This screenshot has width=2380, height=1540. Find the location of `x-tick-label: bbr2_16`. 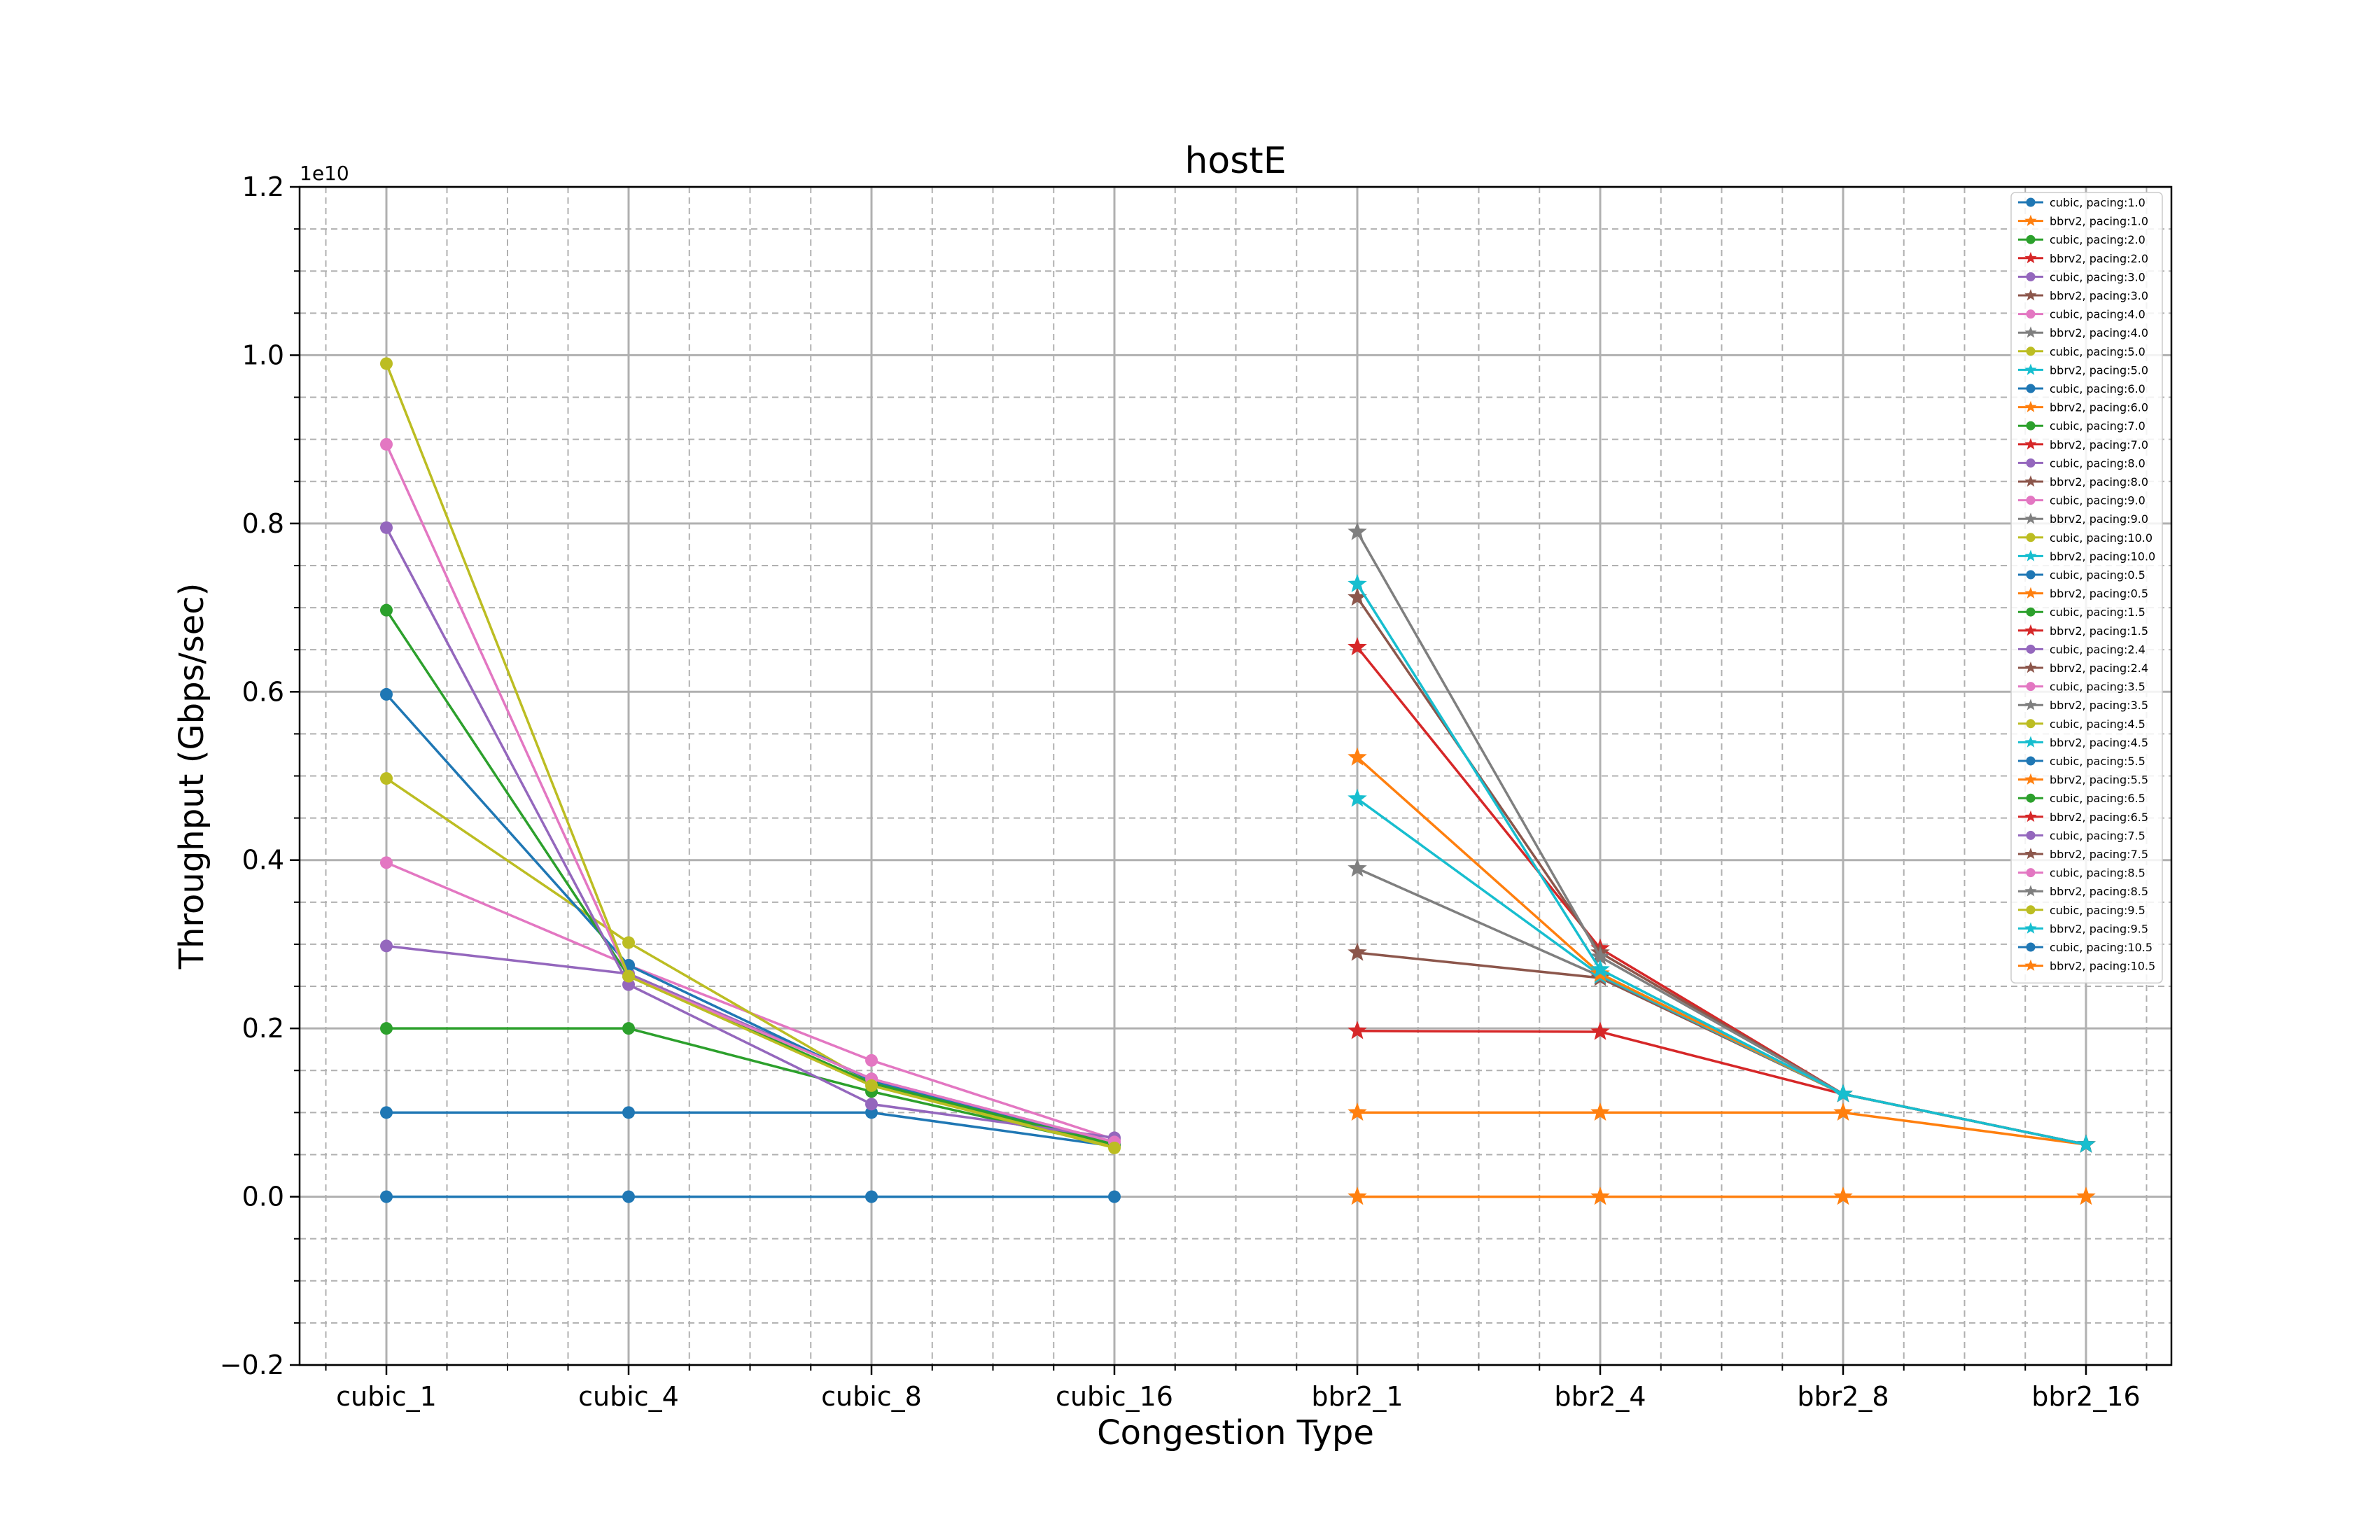

x-tick-label: bbr2_16 is located at coordinates (2085, 1396).